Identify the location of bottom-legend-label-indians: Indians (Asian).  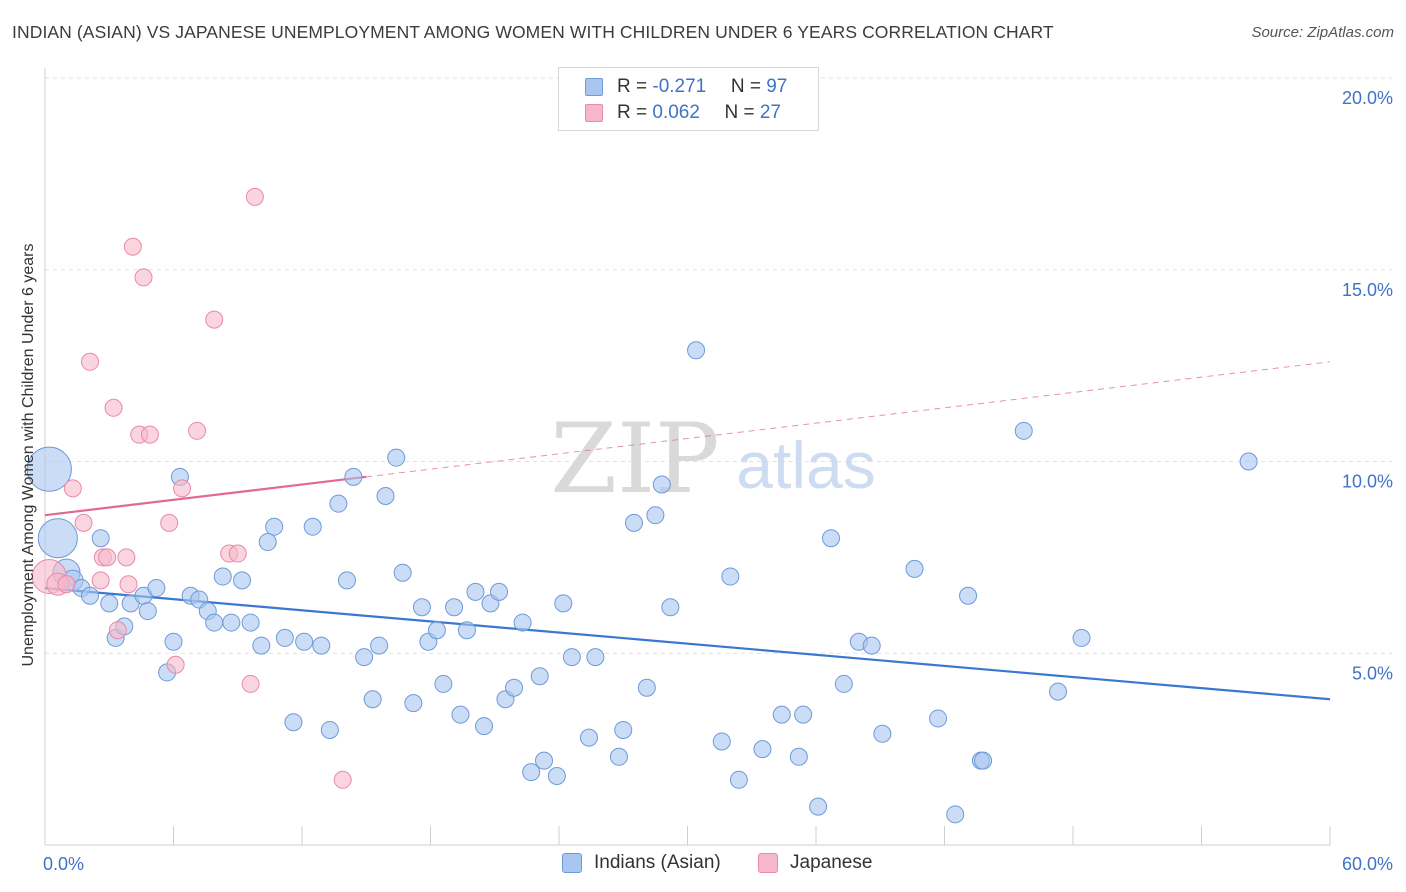
(657, 862).